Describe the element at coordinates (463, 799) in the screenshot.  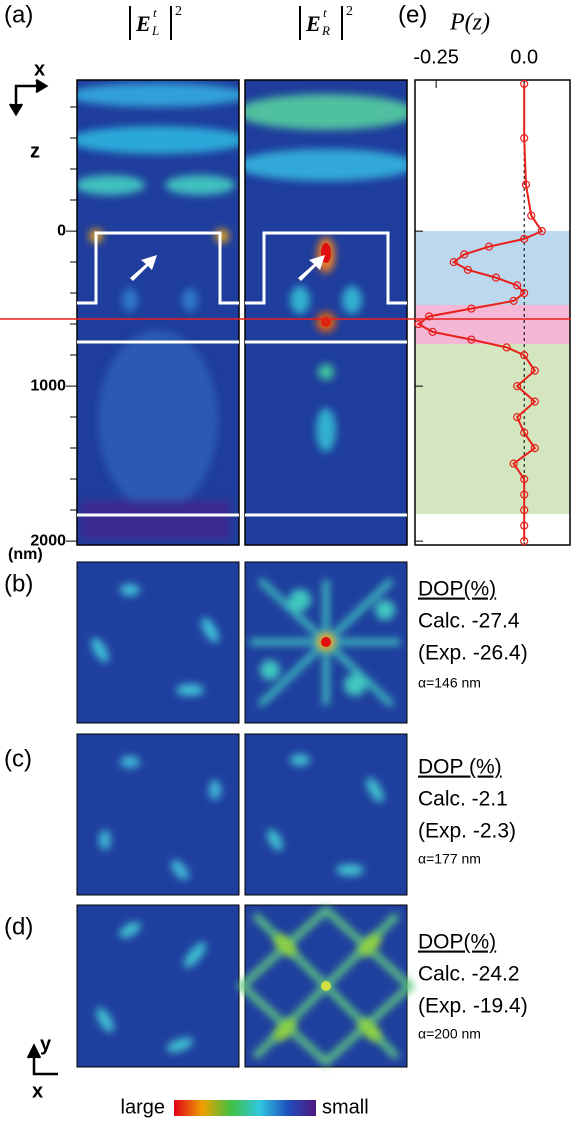
I see `dop-calc: Calc. -2.1` at that location.